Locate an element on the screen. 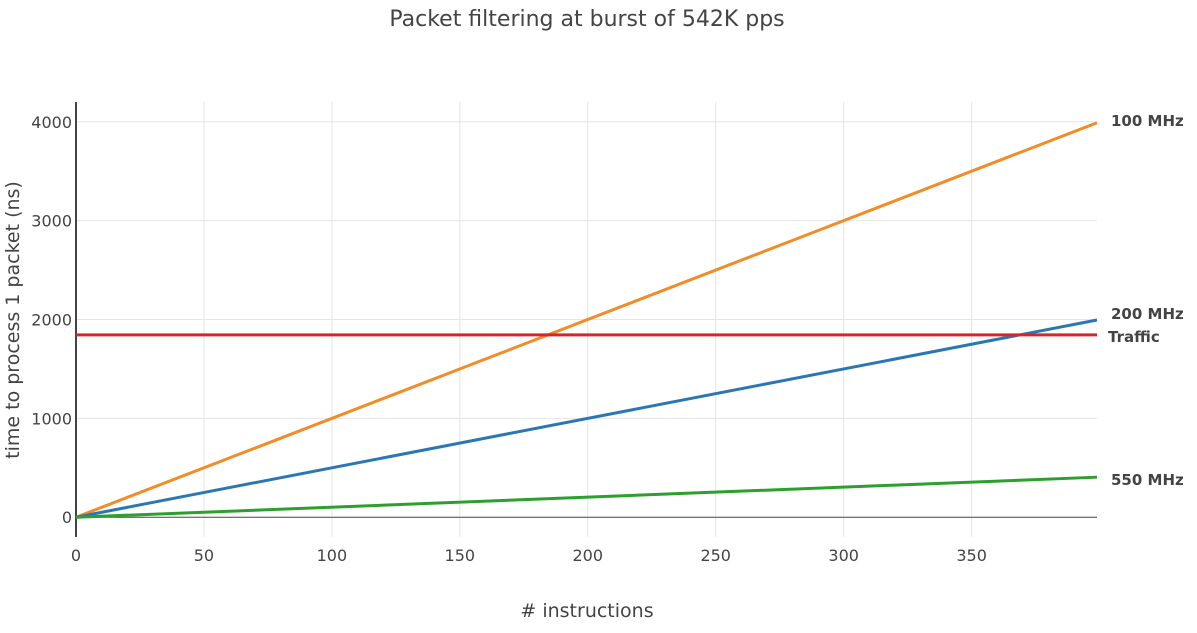  x-tick-label: 250 is located at coordinates (715, 555).